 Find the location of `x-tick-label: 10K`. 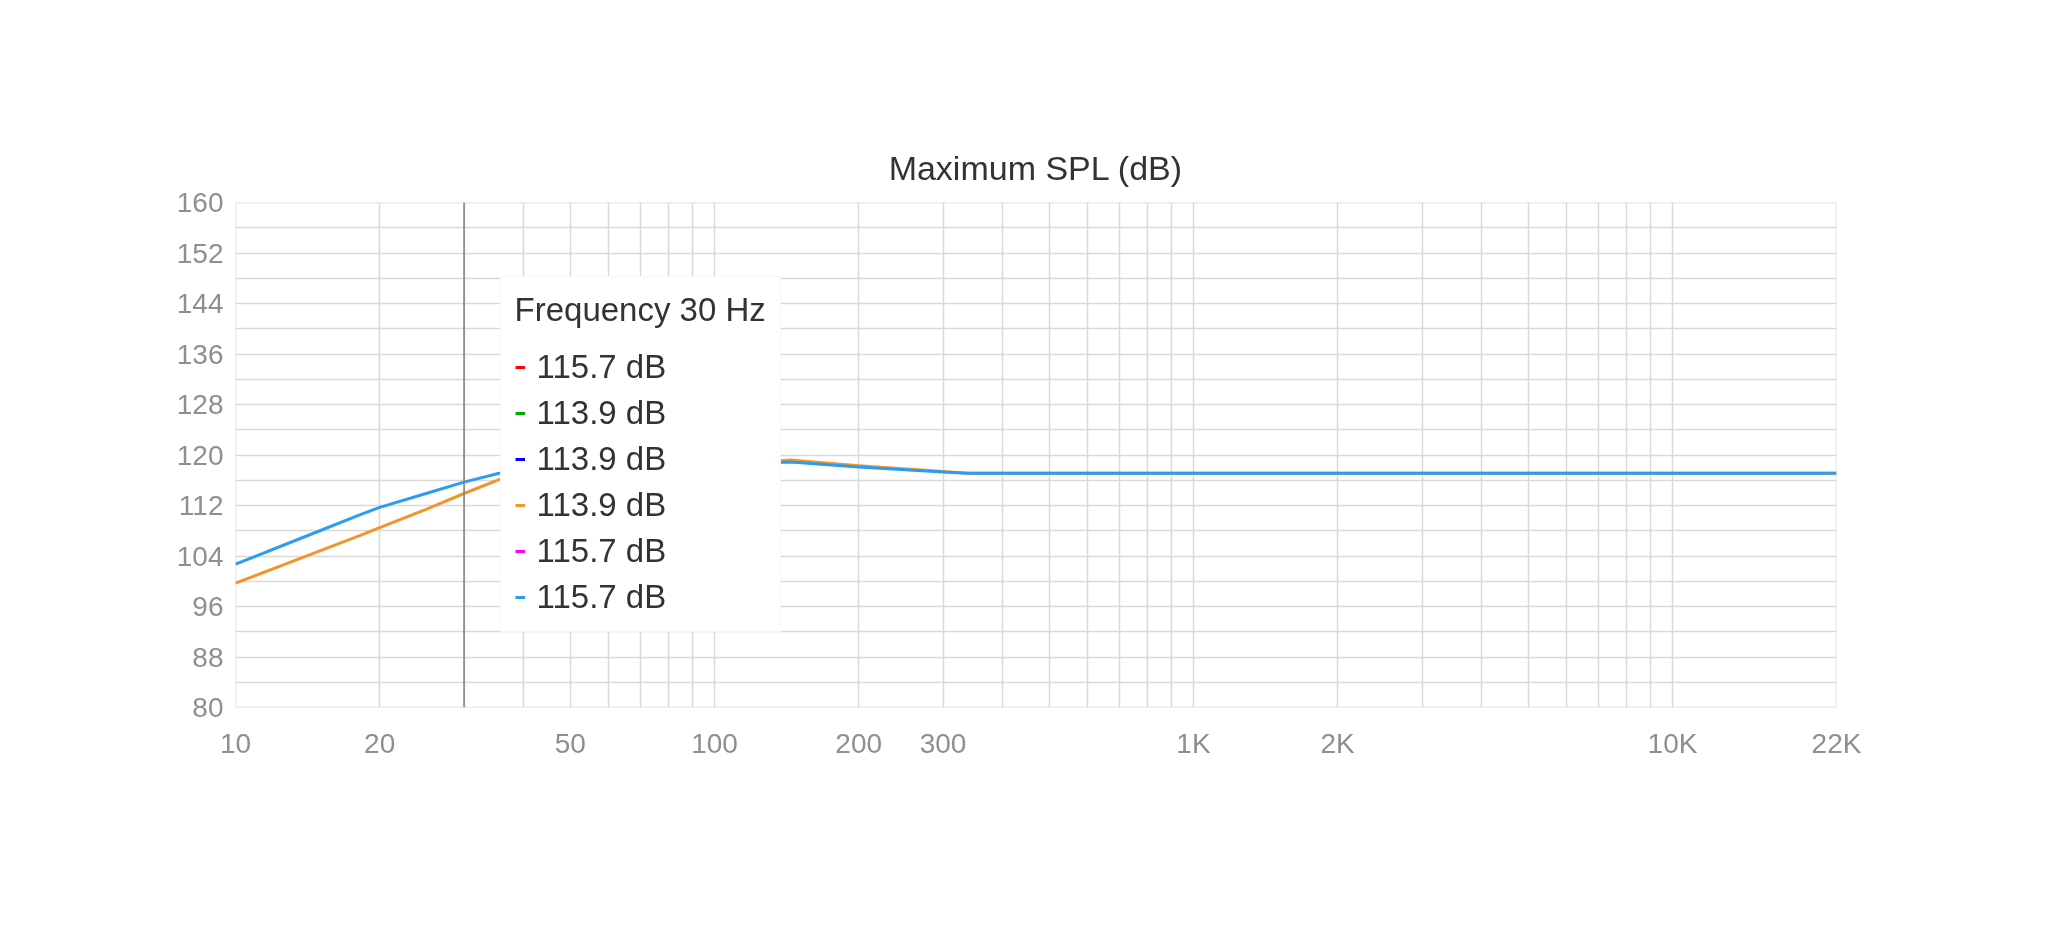

x-tick-label: 10K is located at coordinates (1672, 743).